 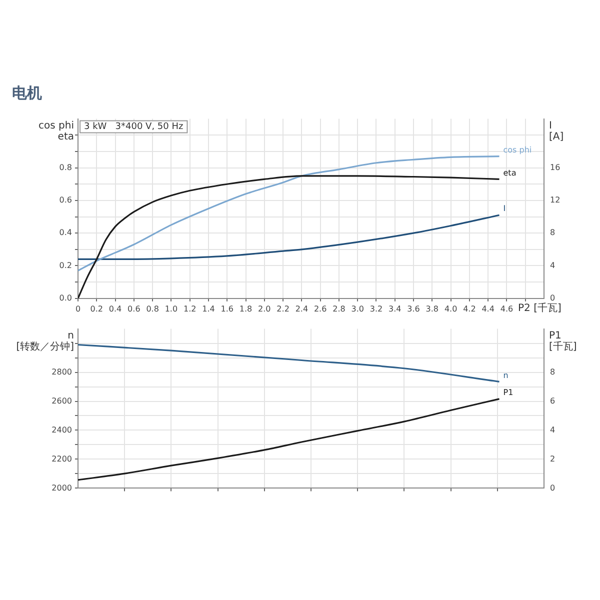 What do you see at coordinates (97, 309) in the screenshot?
I see `x-tick-label: 0.2` at bounding box center [97, 309].